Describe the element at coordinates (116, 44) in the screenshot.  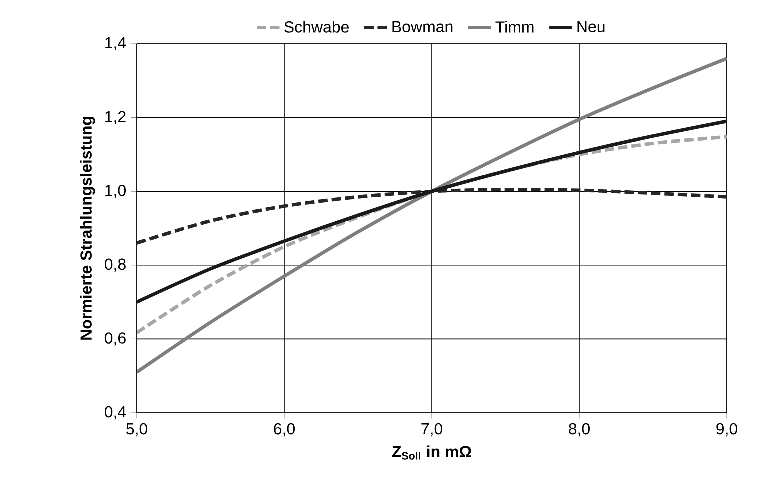
I see `y-tick-label: 1,4` at that location.